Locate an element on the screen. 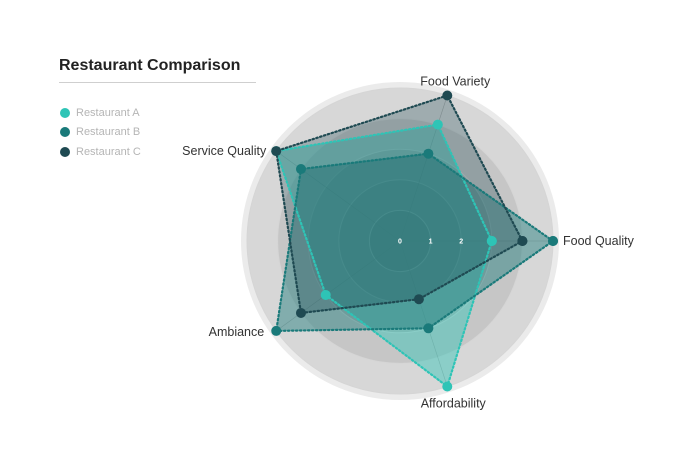 The image size is (690, 460). point-restaurant-a-ambiance is located at coordinates (325, 294).